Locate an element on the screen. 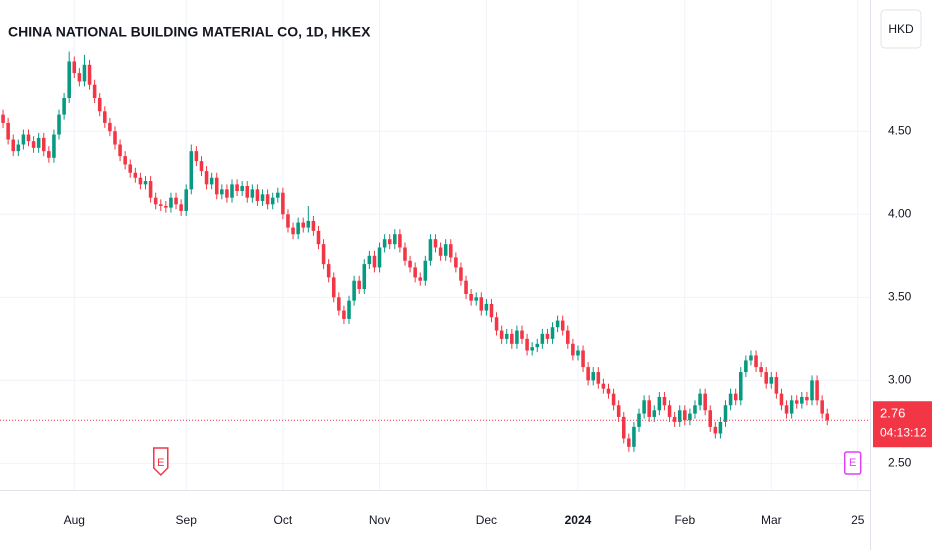 The width and height of the screenshot is (932, 550). currency-label: HKD is located at coordinates (901, 29).